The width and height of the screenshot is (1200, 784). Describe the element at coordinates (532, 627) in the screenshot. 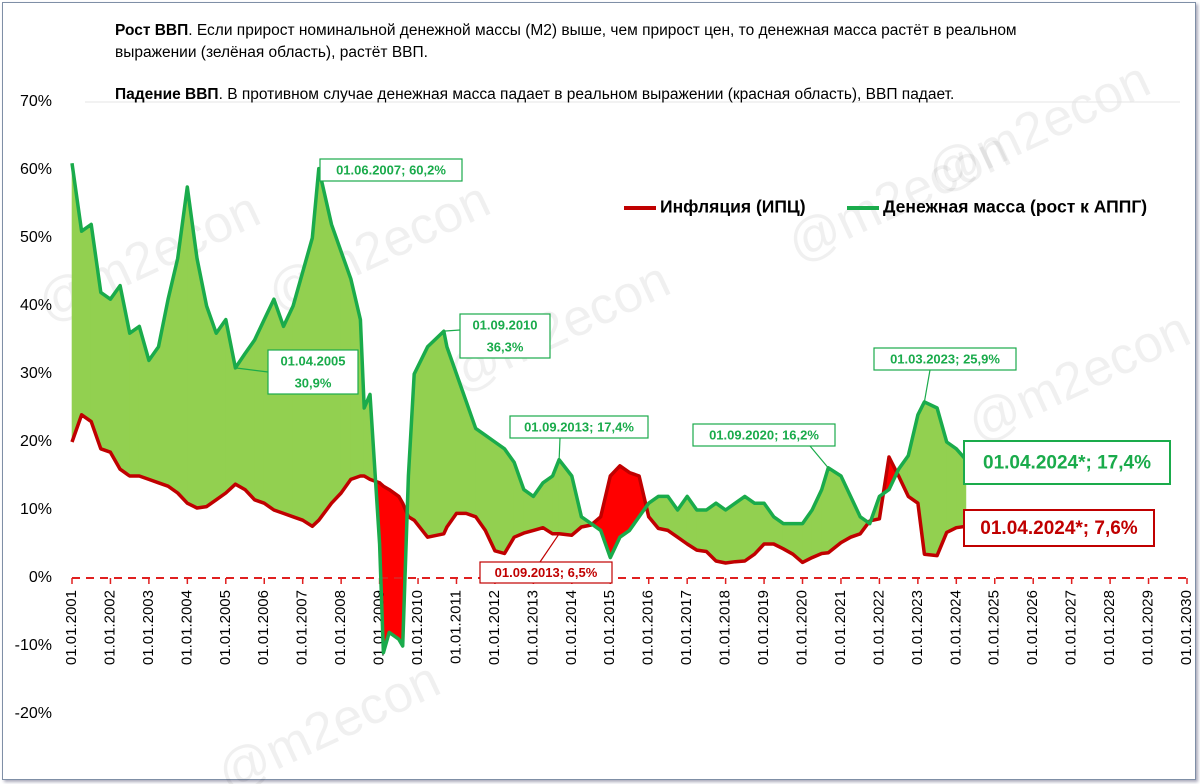

I see `x-tick-label: 01.01.2013` at that location.